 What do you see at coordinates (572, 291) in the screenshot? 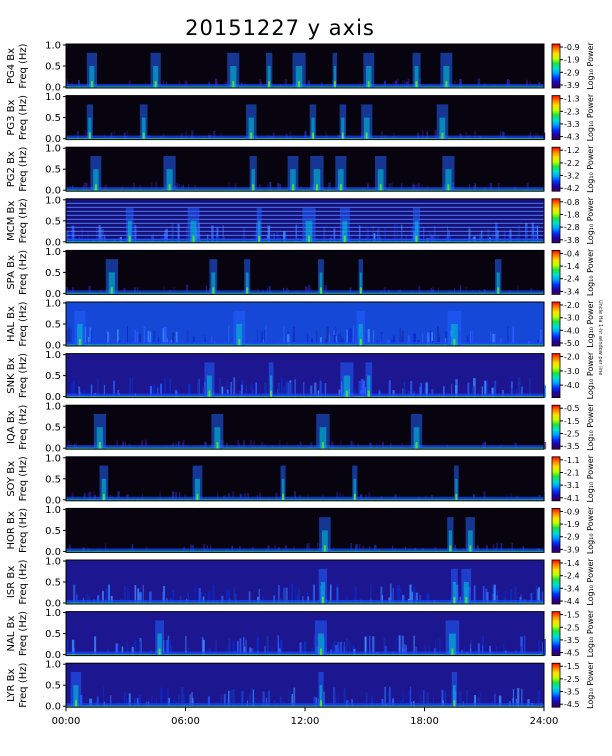
I see `colorbar-tick-label: -3.4` at bounding box center [572, 291].